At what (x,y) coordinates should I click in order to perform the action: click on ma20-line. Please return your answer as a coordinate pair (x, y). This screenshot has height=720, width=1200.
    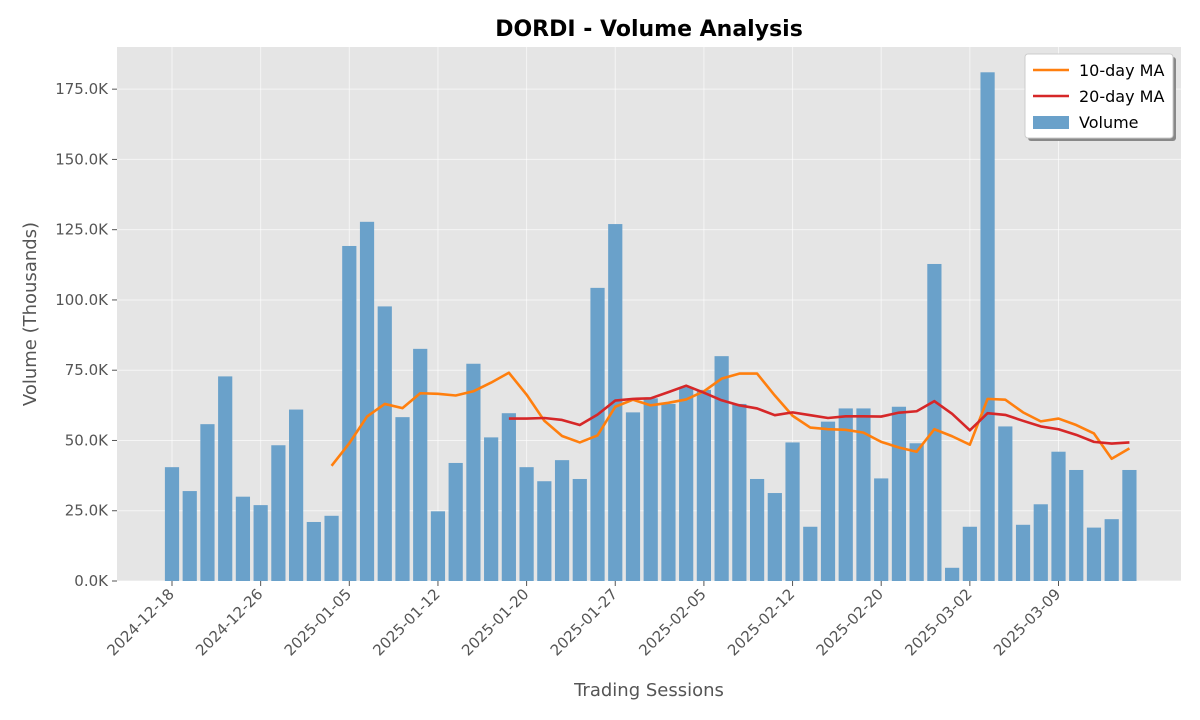
    Looking at the image, I should click on (819, 414).